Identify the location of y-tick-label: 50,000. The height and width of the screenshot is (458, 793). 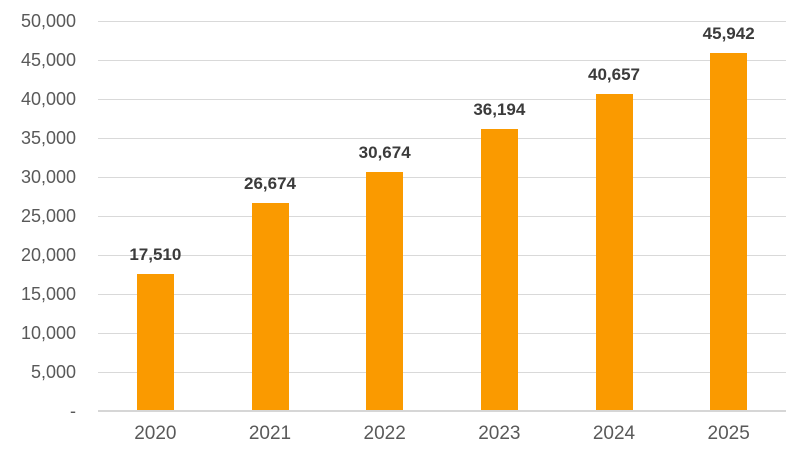
(48, 21).